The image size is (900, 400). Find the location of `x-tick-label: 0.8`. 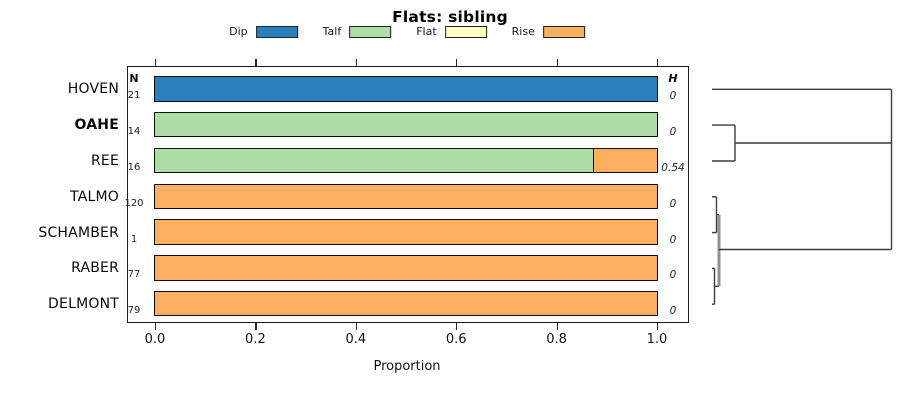

x-tick-label: 0.8 is located at coordinates (556, 339).